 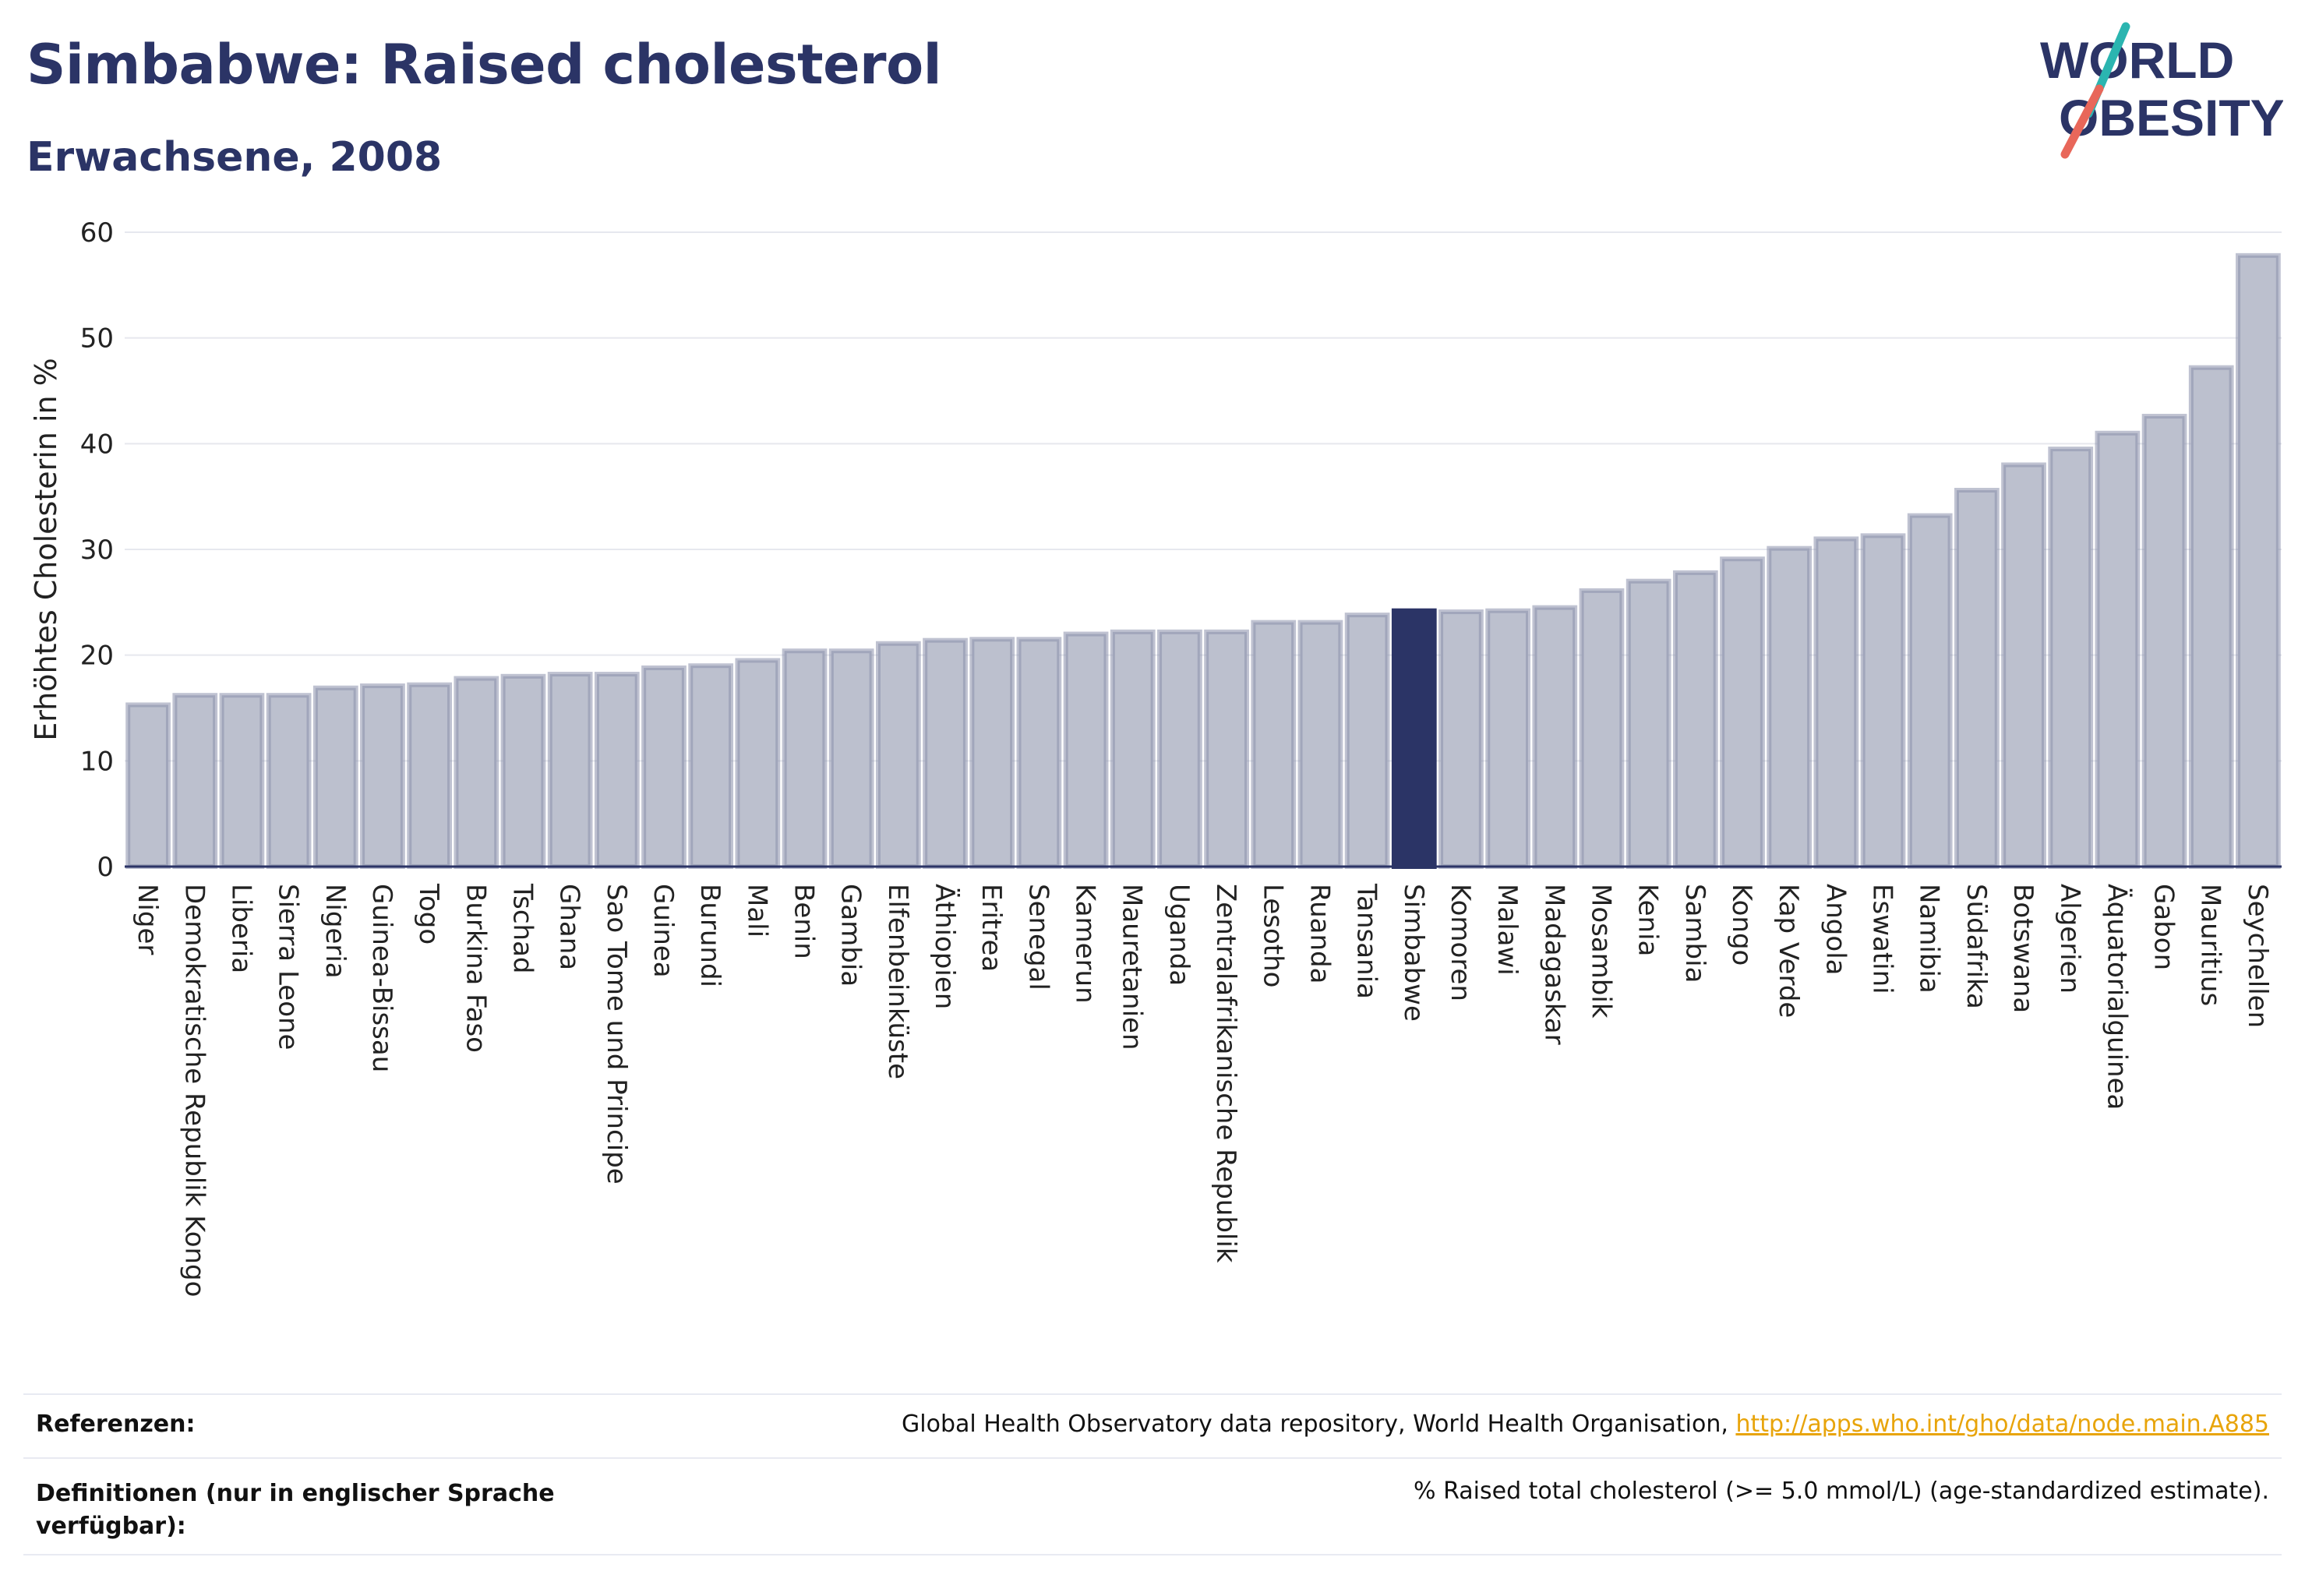 What do you see at coordinates (1976, 946) in the screenshot?
I see `x-tick-label: Südafrika` at bounding box center [1976, 946].